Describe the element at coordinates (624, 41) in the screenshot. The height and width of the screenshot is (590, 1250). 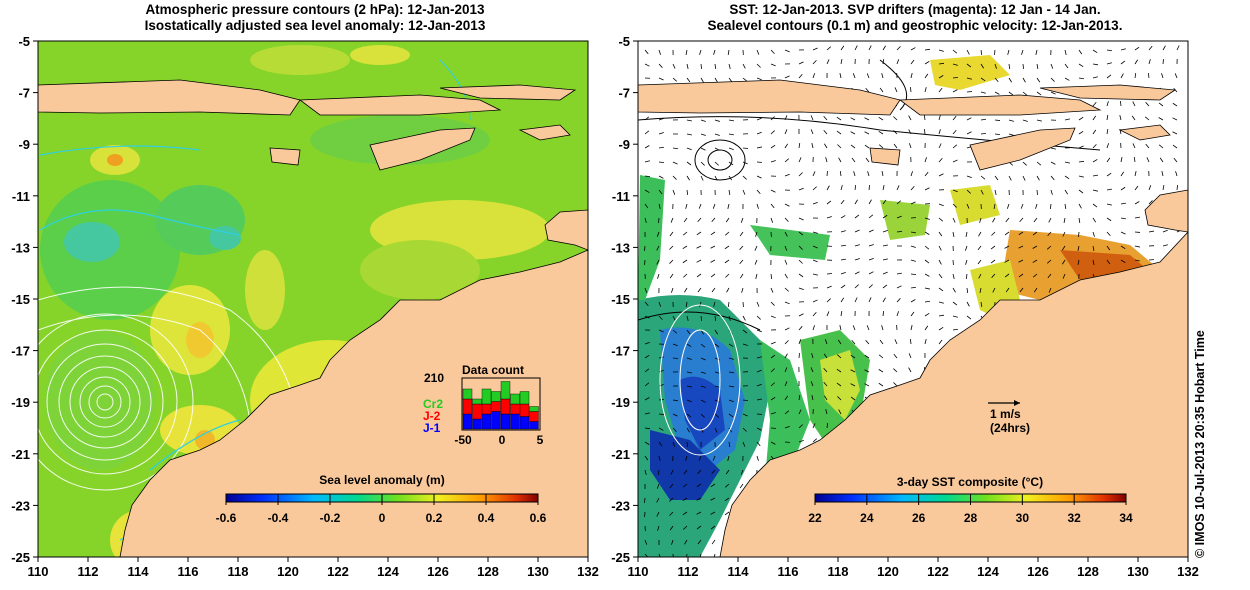
I see `right-y-tick-label: -5` at that location.